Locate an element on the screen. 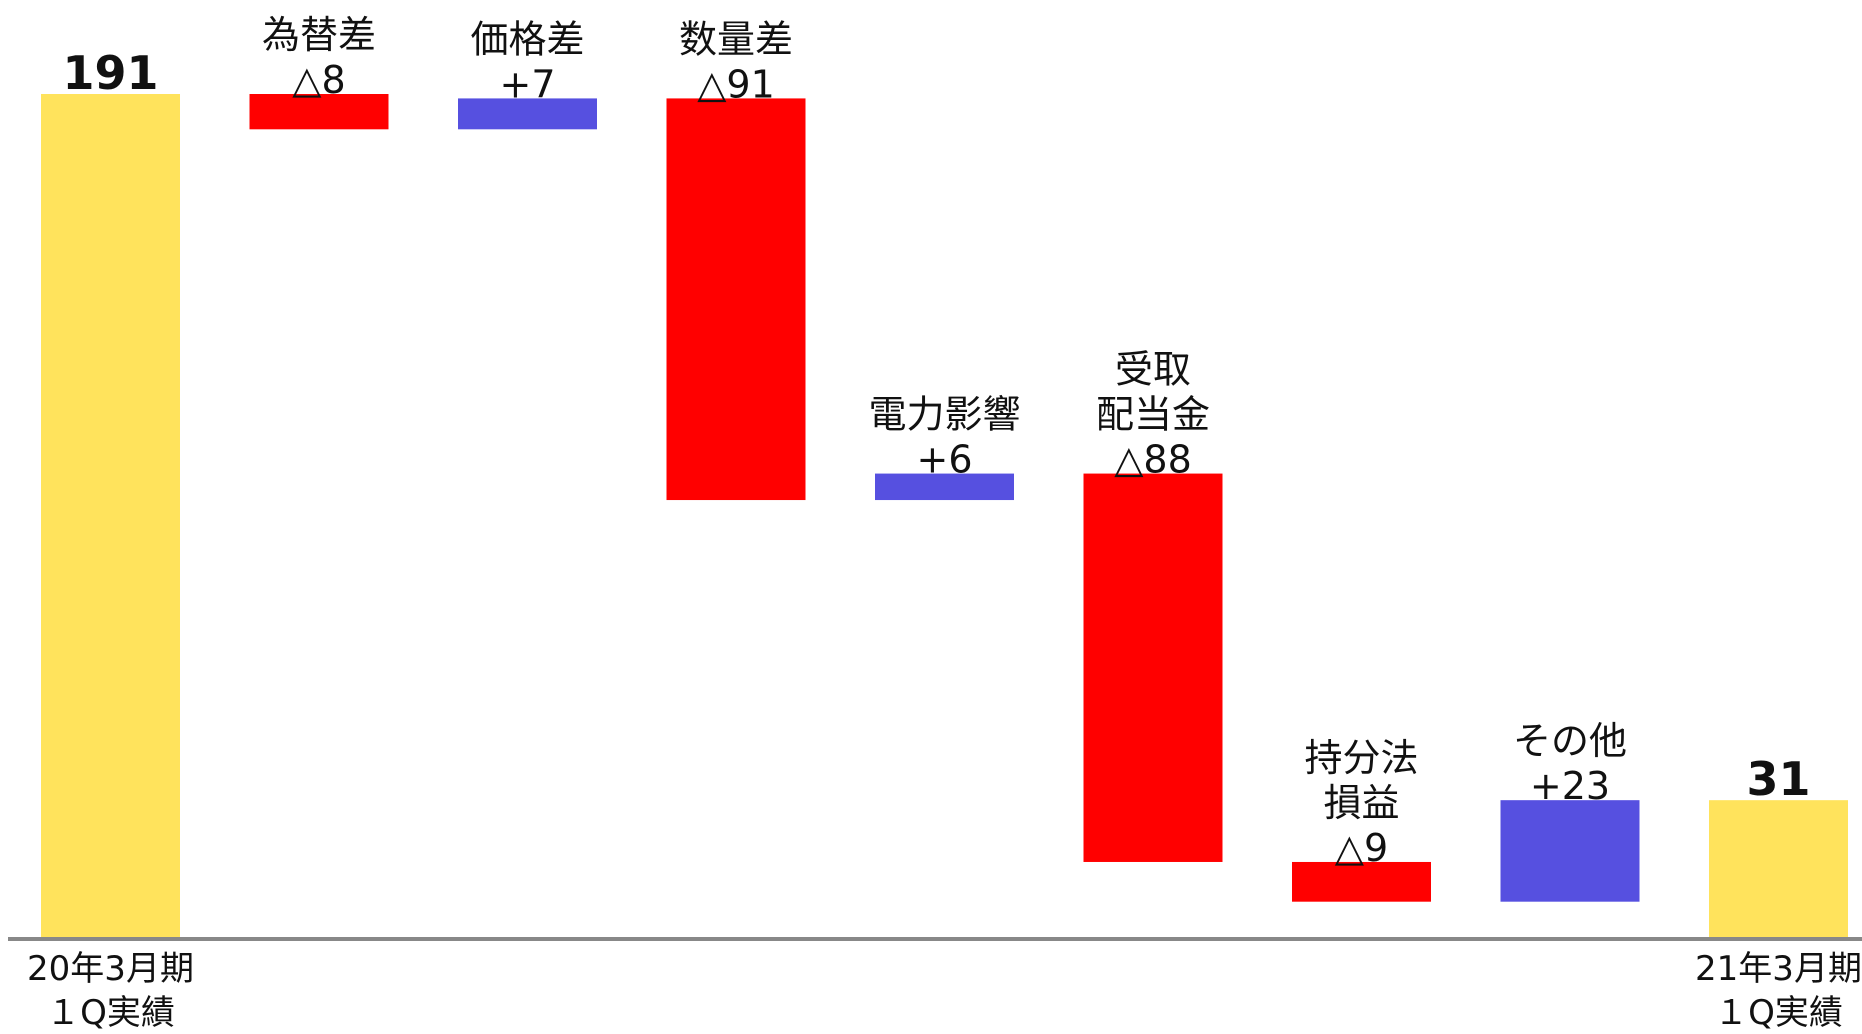  category-label: 21年3月期 is located at coordinates (1778, 969).